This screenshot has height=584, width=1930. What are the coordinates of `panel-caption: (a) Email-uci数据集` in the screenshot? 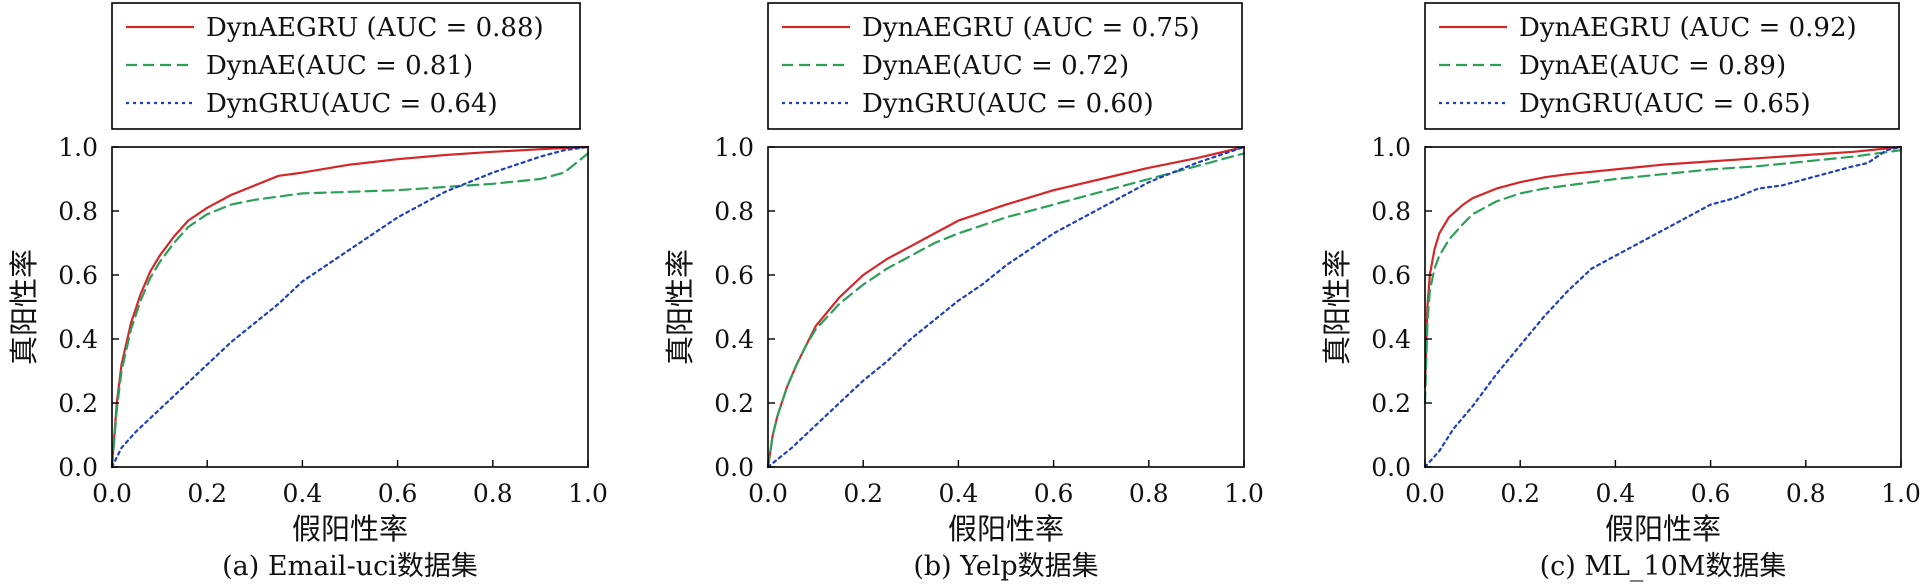 It's located at (350, 566).